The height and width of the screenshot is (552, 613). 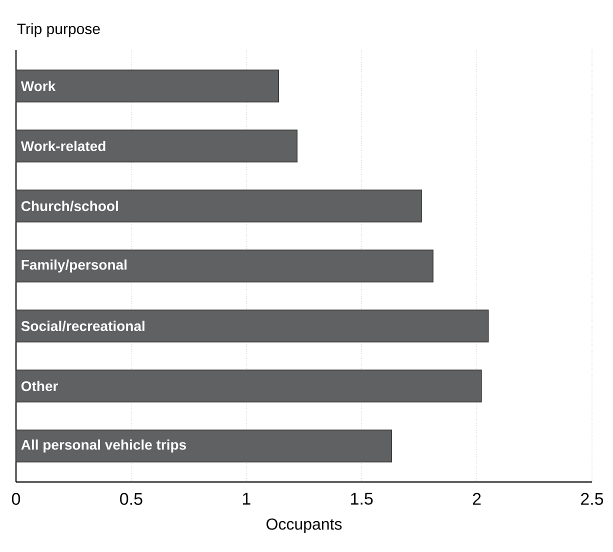 I want to click on y-tick-label: Family/personal, so click(x=74, y=266).